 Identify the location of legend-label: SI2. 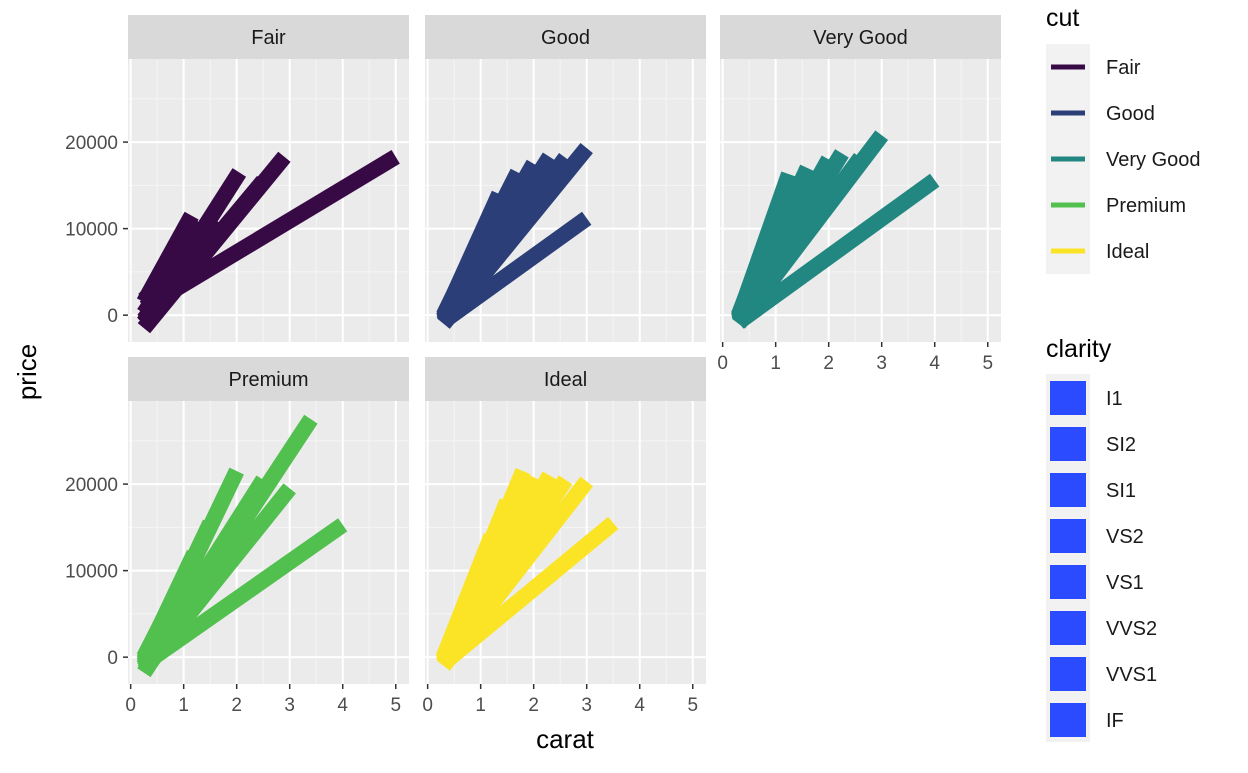
(1121, 445).